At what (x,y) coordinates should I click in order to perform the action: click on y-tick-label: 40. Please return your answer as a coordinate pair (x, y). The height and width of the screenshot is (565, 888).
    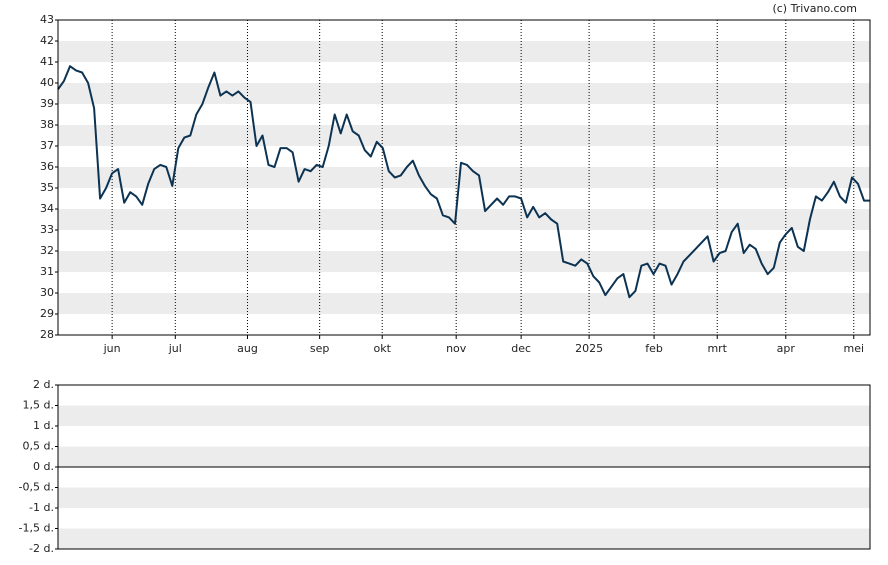
    Looking at the image, I should click on (47, 82).